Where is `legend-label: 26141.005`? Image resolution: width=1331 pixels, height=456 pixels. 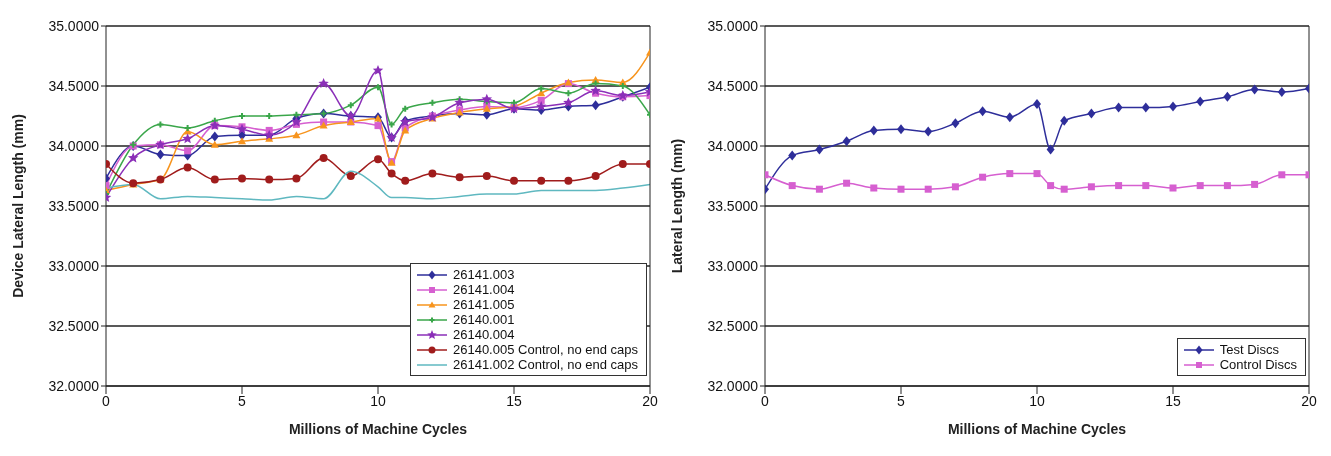
legend-label: 26141.005 is located at coordinates (483, 304).